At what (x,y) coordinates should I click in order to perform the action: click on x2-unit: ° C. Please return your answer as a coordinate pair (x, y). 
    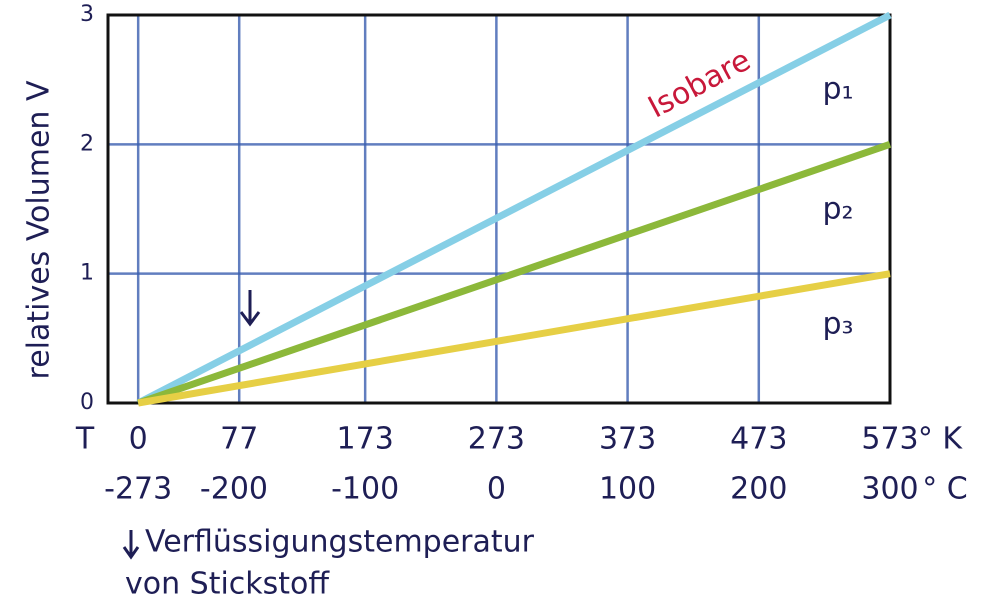
    Looking at the image, I should click on (944, 489).